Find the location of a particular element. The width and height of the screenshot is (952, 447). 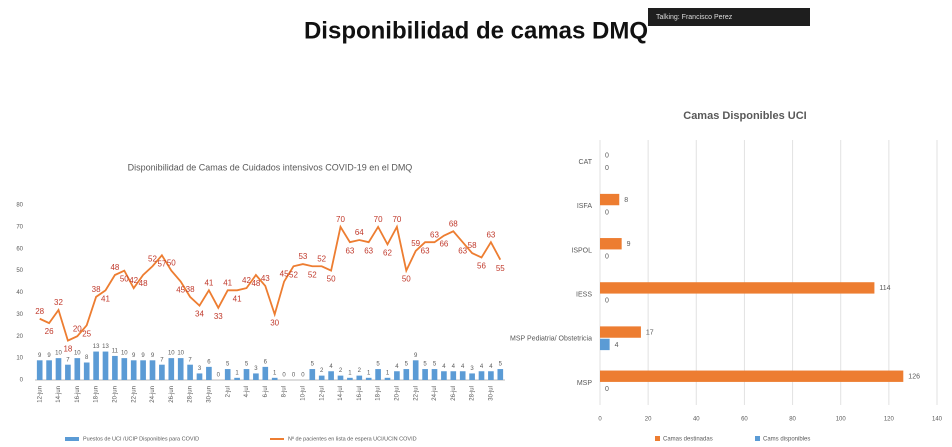

x-tick-label: 16-jul is located at coordinates (360, 393).